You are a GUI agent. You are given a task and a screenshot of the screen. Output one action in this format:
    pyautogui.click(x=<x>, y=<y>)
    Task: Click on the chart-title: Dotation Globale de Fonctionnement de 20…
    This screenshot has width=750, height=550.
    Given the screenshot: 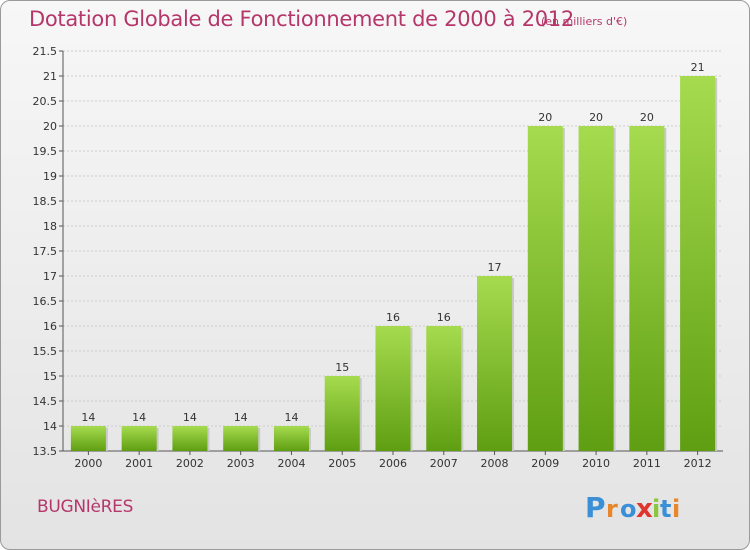 What is the action you would take?
    pyautogui.click(x=301, y=19)
    